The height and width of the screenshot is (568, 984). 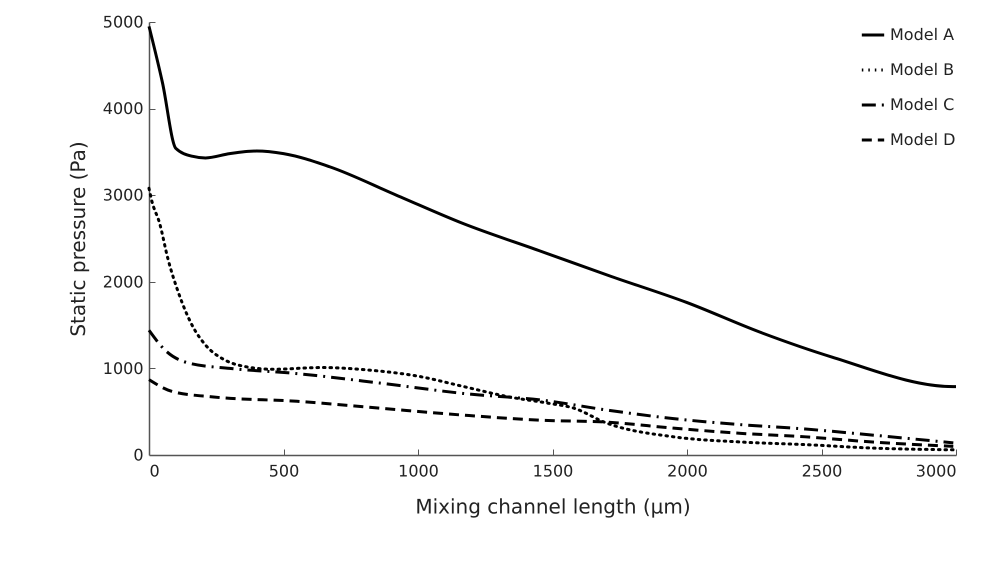 What do you see at coordinates (138, 455) in the screenshot?
I see `y-tick-label: 0` at bounding box center [138, 455].